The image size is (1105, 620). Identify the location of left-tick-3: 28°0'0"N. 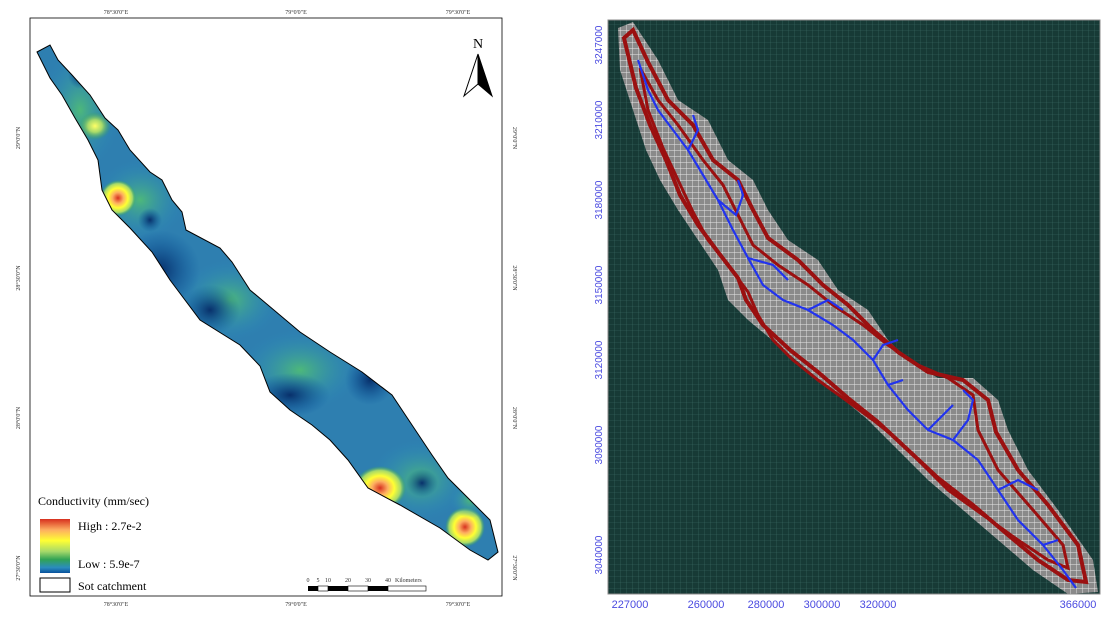
(18, 417).